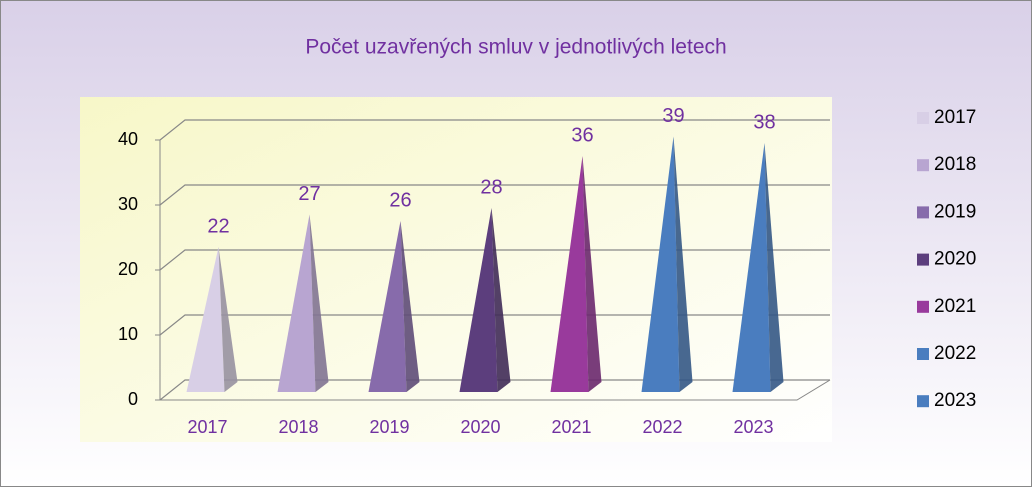 The width and height of the screenshot is (1032, 492). What do you see at coordinates (673, 116) in the screenshot?
I see `data-label: 39` at bounding box center [673, 116].